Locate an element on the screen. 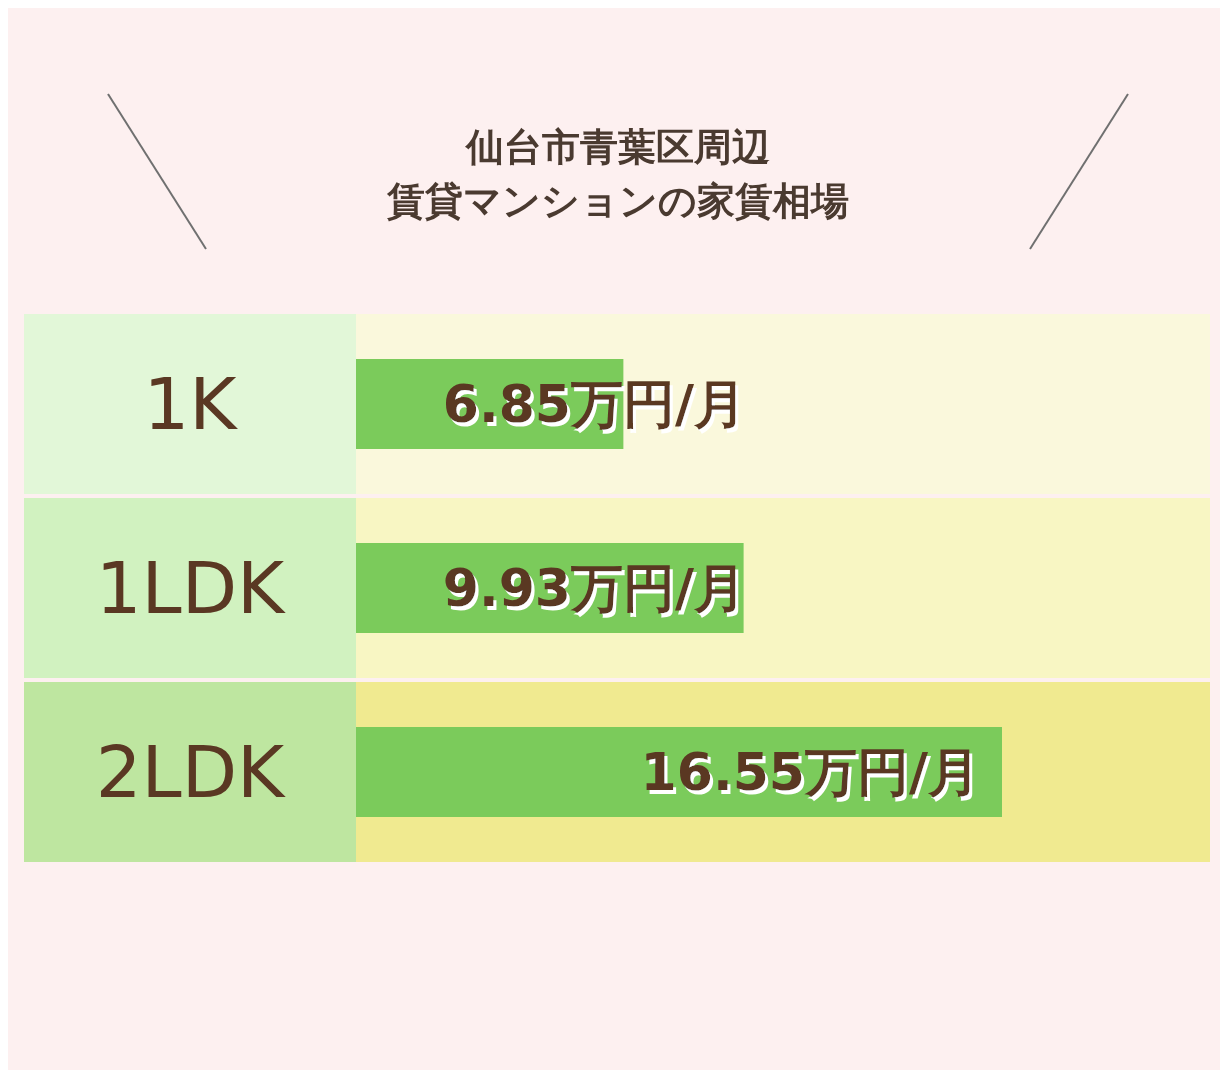  data-label: 6.85万円/月 is located at coordinates (594, 404).